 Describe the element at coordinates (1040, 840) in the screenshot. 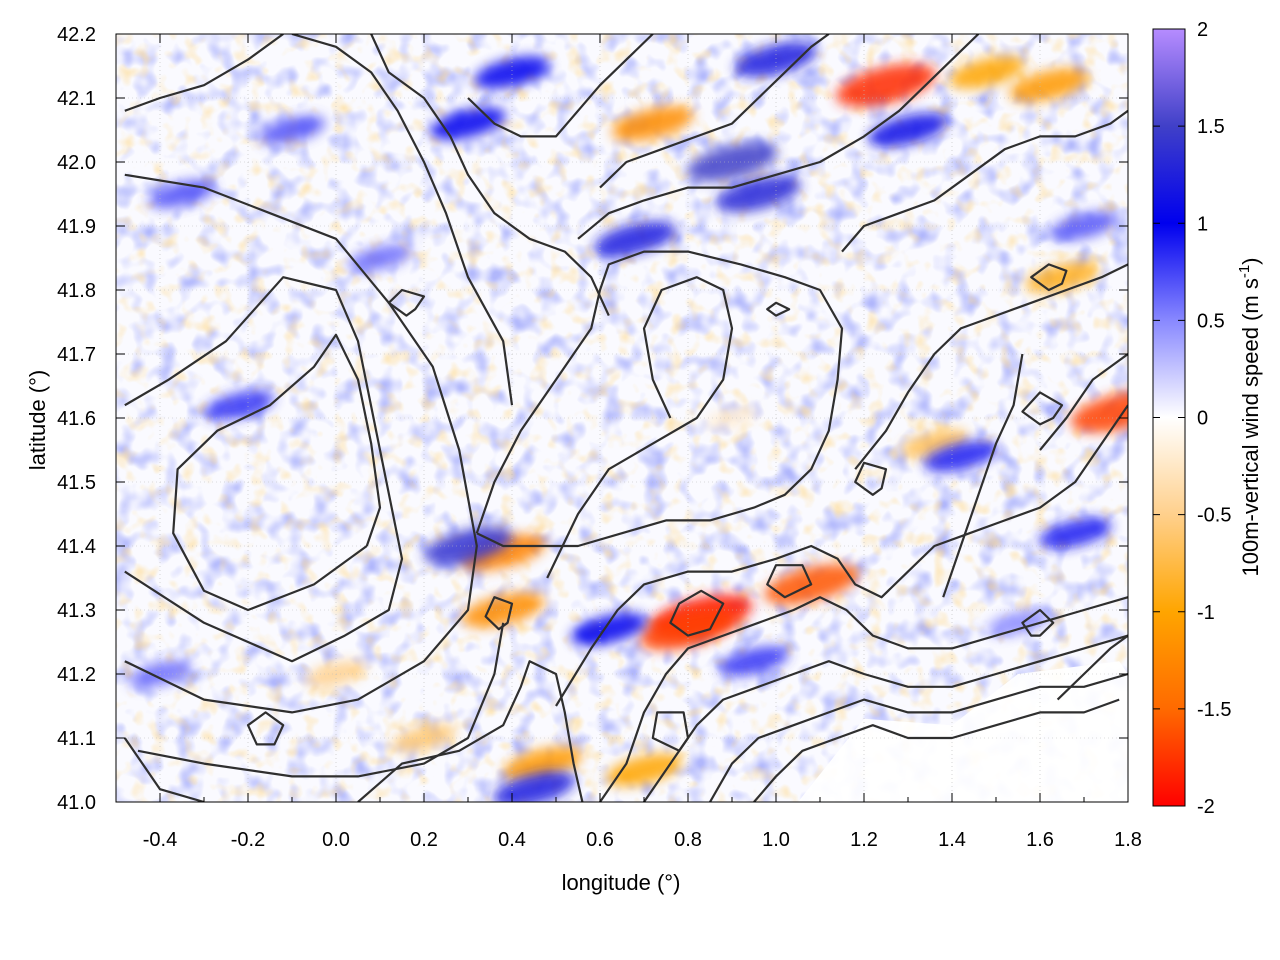

I see `x-tick-label: 1.6` at that location.